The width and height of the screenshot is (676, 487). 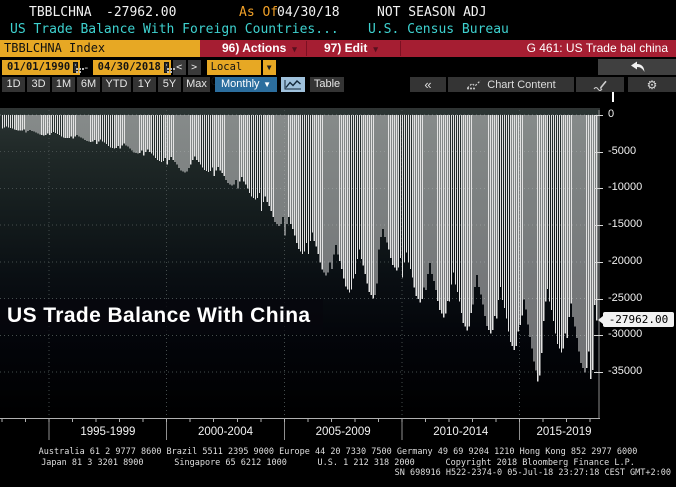 What do you see at coordinates (179, 67) in the screenshot?
I see `date-back-button: <` at bounding box center [179, 67].